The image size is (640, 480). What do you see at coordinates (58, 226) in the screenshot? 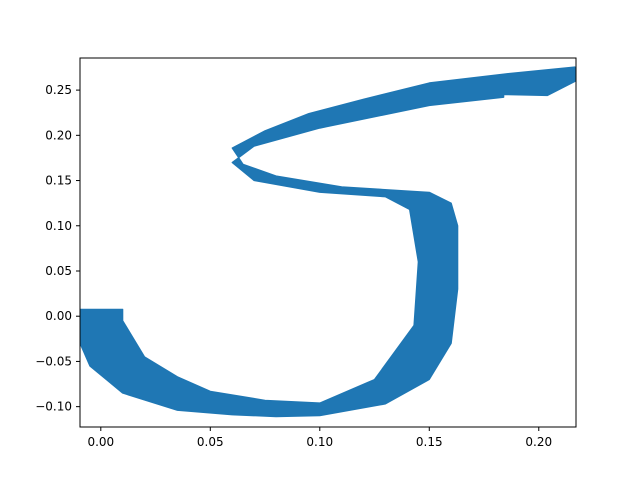
I see `y-tick-label: 0.10` at bounding box center [58, 226].